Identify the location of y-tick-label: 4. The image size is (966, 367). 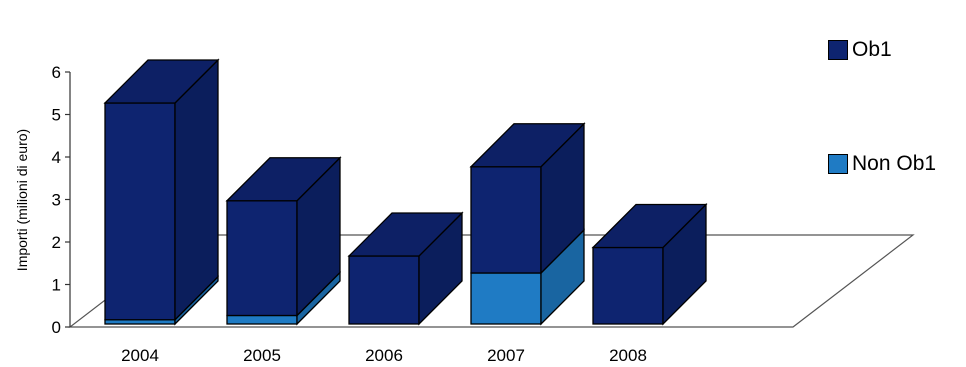
(56, 157).